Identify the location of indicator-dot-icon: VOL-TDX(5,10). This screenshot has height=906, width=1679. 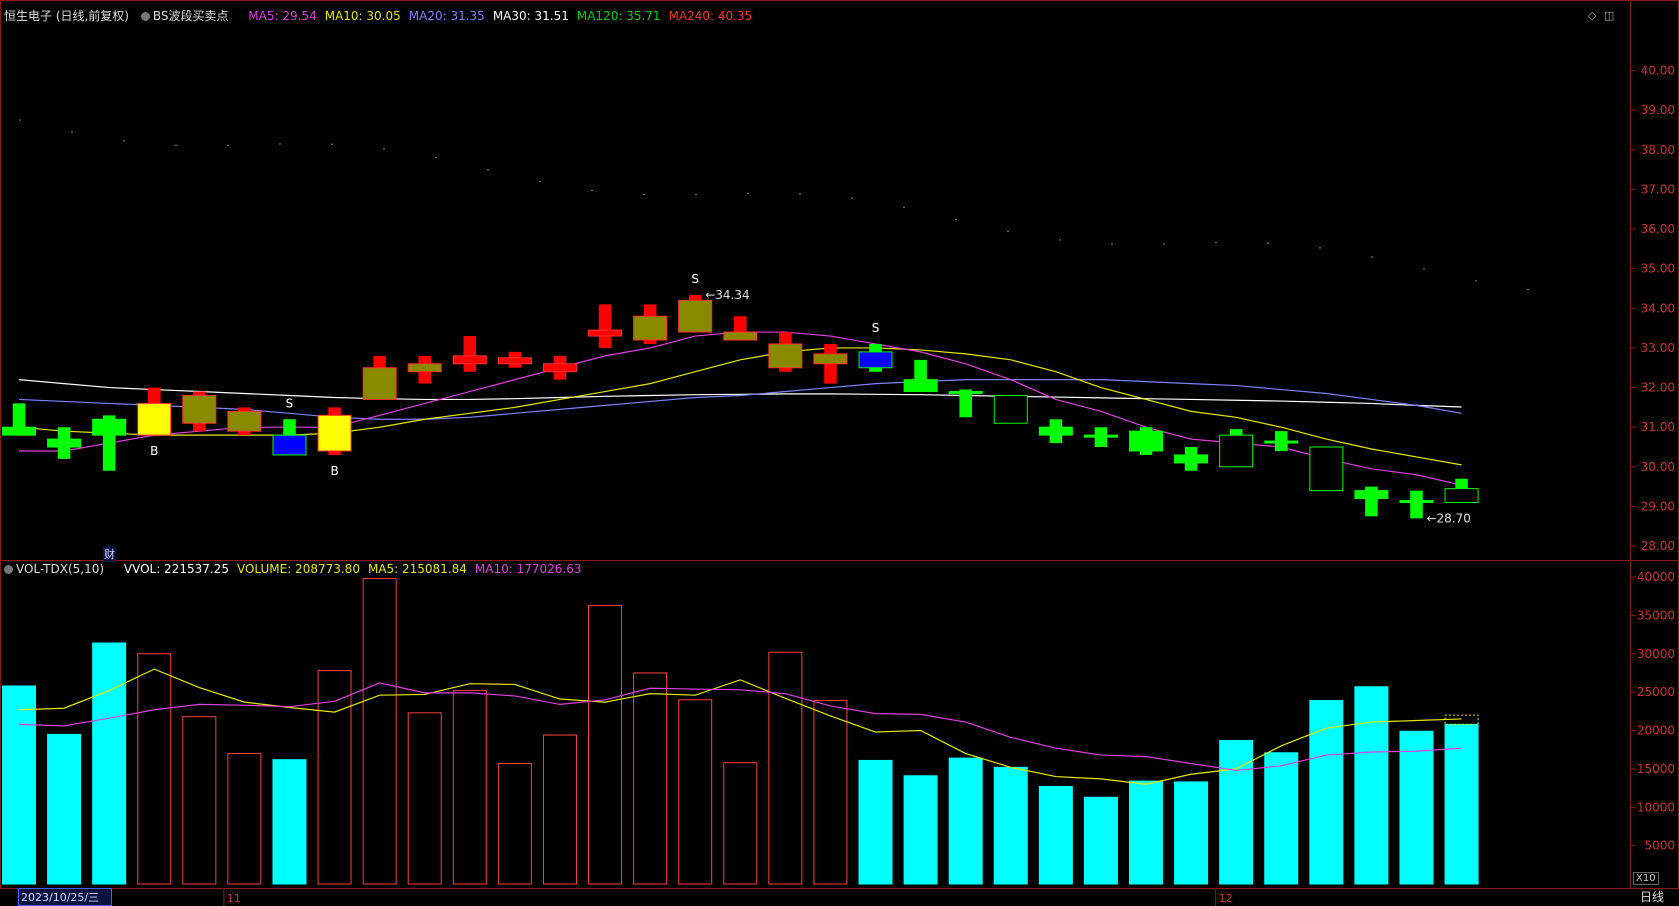
(58, 569).